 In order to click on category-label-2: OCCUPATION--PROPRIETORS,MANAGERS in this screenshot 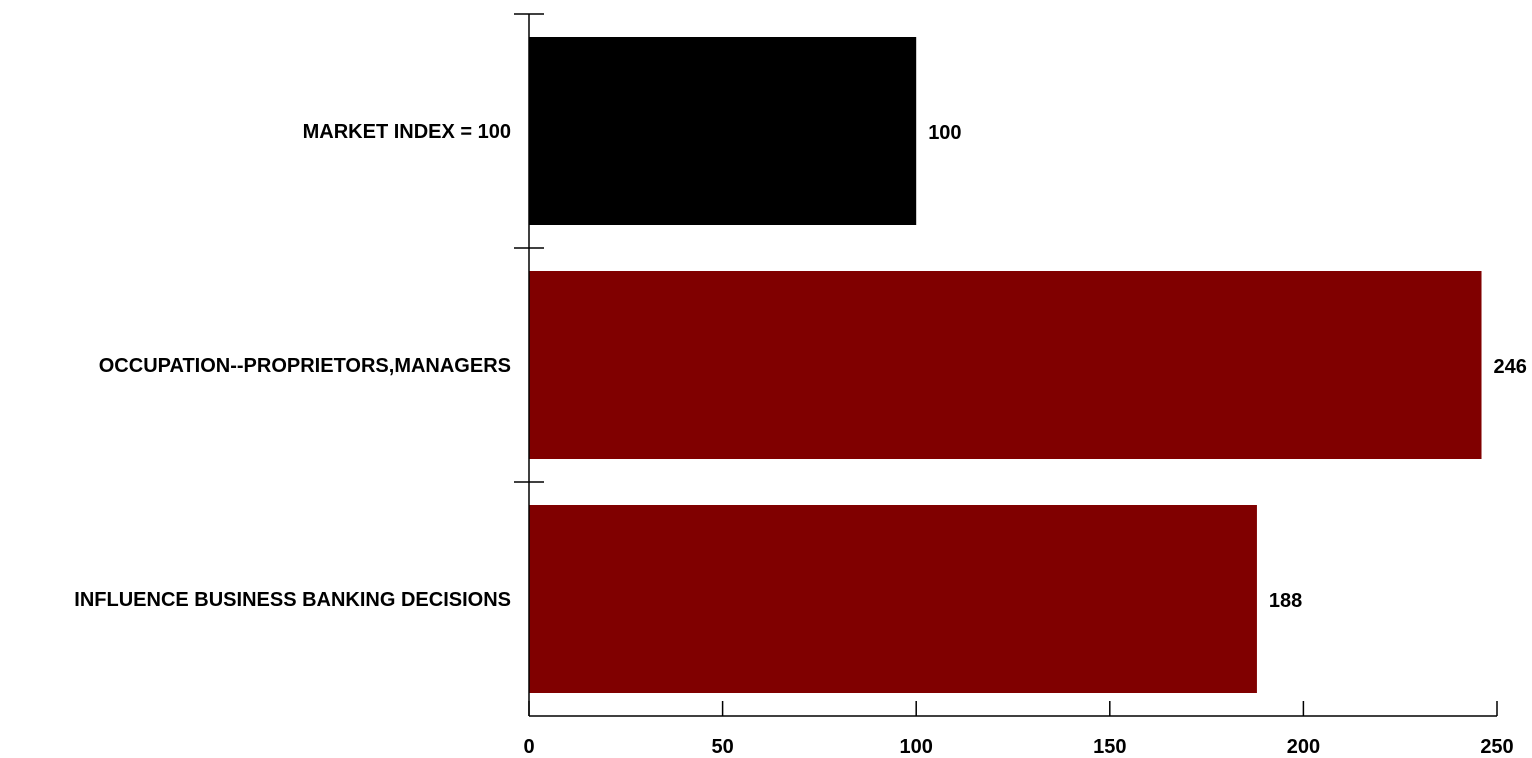, I will do `click(305, 366)`.